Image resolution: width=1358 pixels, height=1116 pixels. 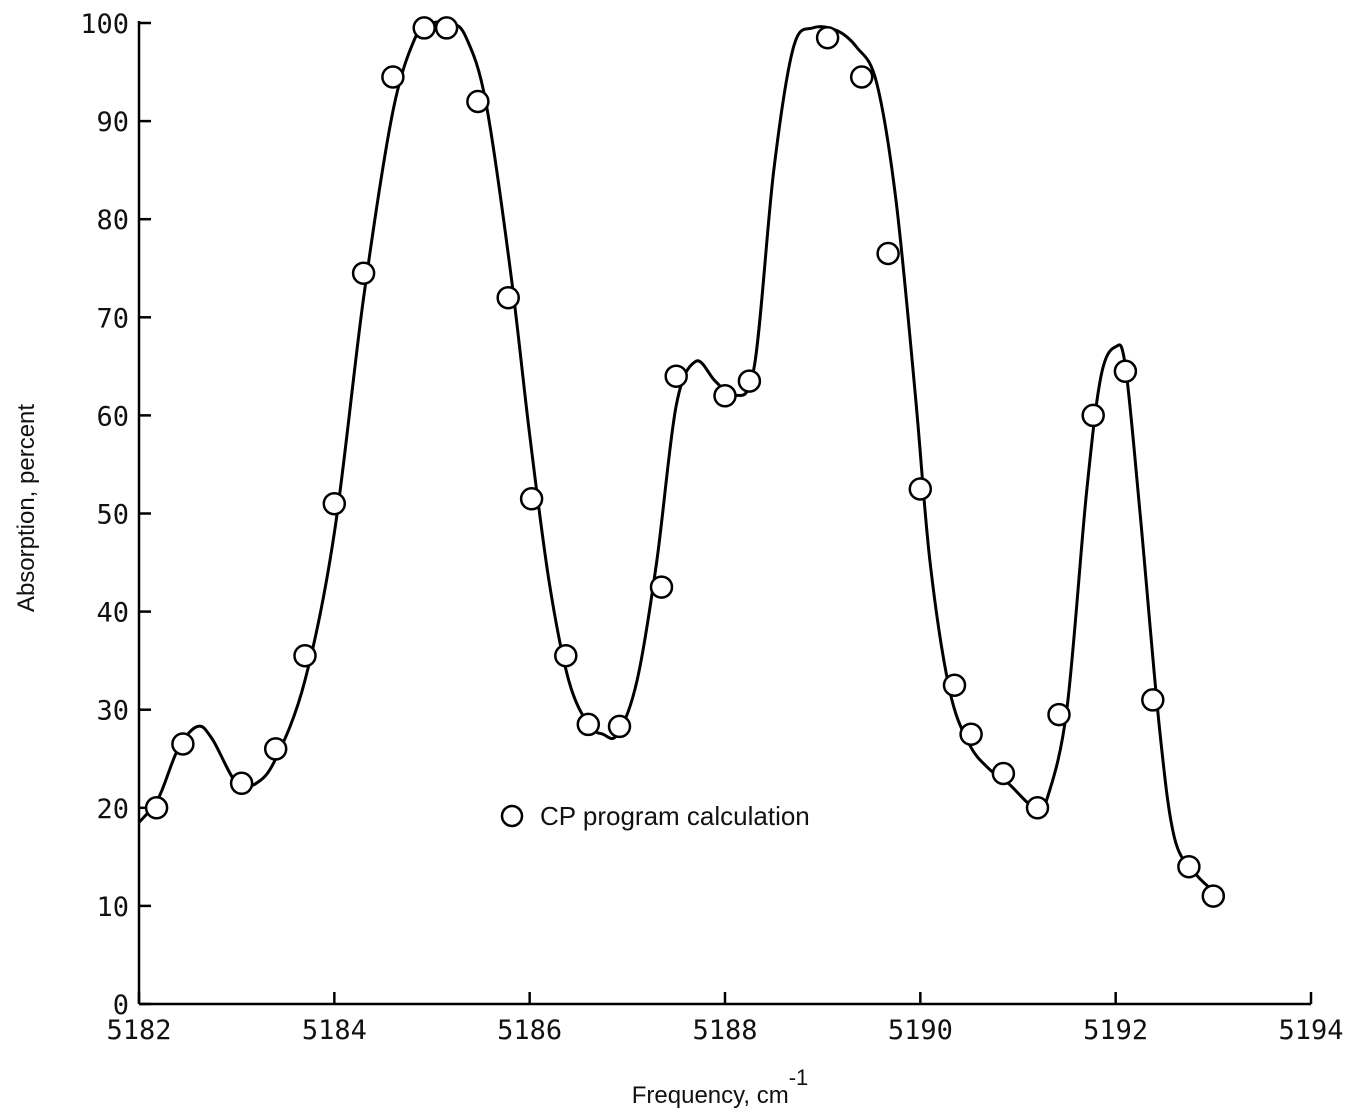 I want to click on y-tick-label: 100, so click(x=104, y=24).